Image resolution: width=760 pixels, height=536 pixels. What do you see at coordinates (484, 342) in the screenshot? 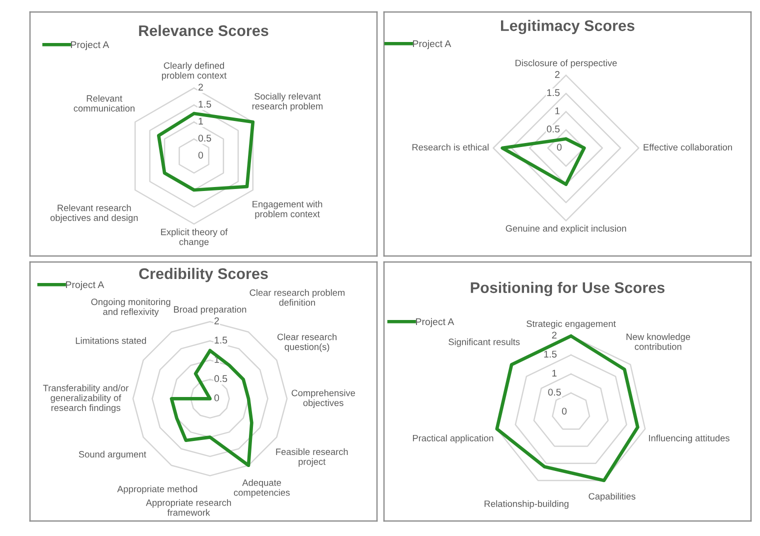
I see `spoke-label: Significant results` at bounding box center [484, 342].